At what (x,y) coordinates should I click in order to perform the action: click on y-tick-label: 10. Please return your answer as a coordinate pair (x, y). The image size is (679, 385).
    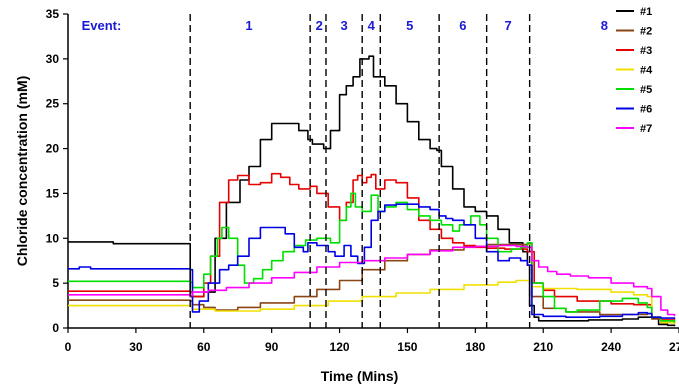
    Looking at the image, I should click on (53, 238).